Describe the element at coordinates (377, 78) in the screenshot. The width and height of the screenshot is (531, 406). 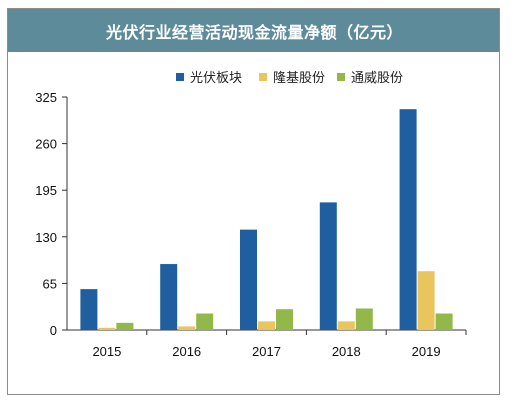
I see `legend-label-3: 通威股份` at that location.